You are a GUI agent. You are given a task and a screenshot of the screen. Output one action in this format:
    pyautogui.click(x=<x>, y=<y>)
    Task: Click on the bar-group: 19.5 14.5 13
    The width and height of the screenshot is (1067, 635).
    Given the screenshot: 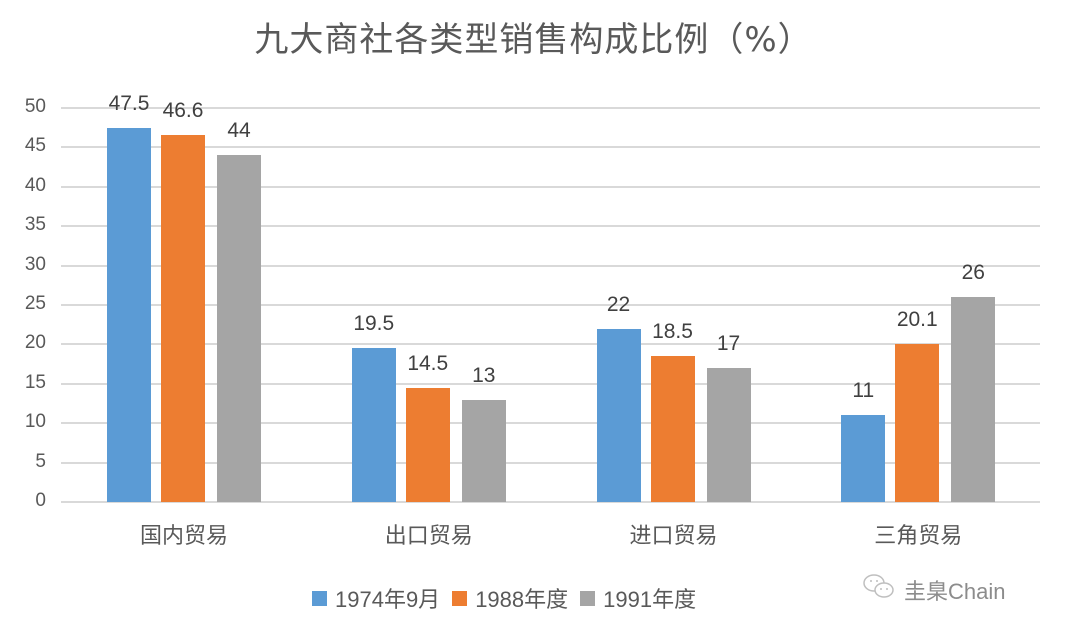 What is the action you would take?
    pyautogui.click(x=428, y=305)
    